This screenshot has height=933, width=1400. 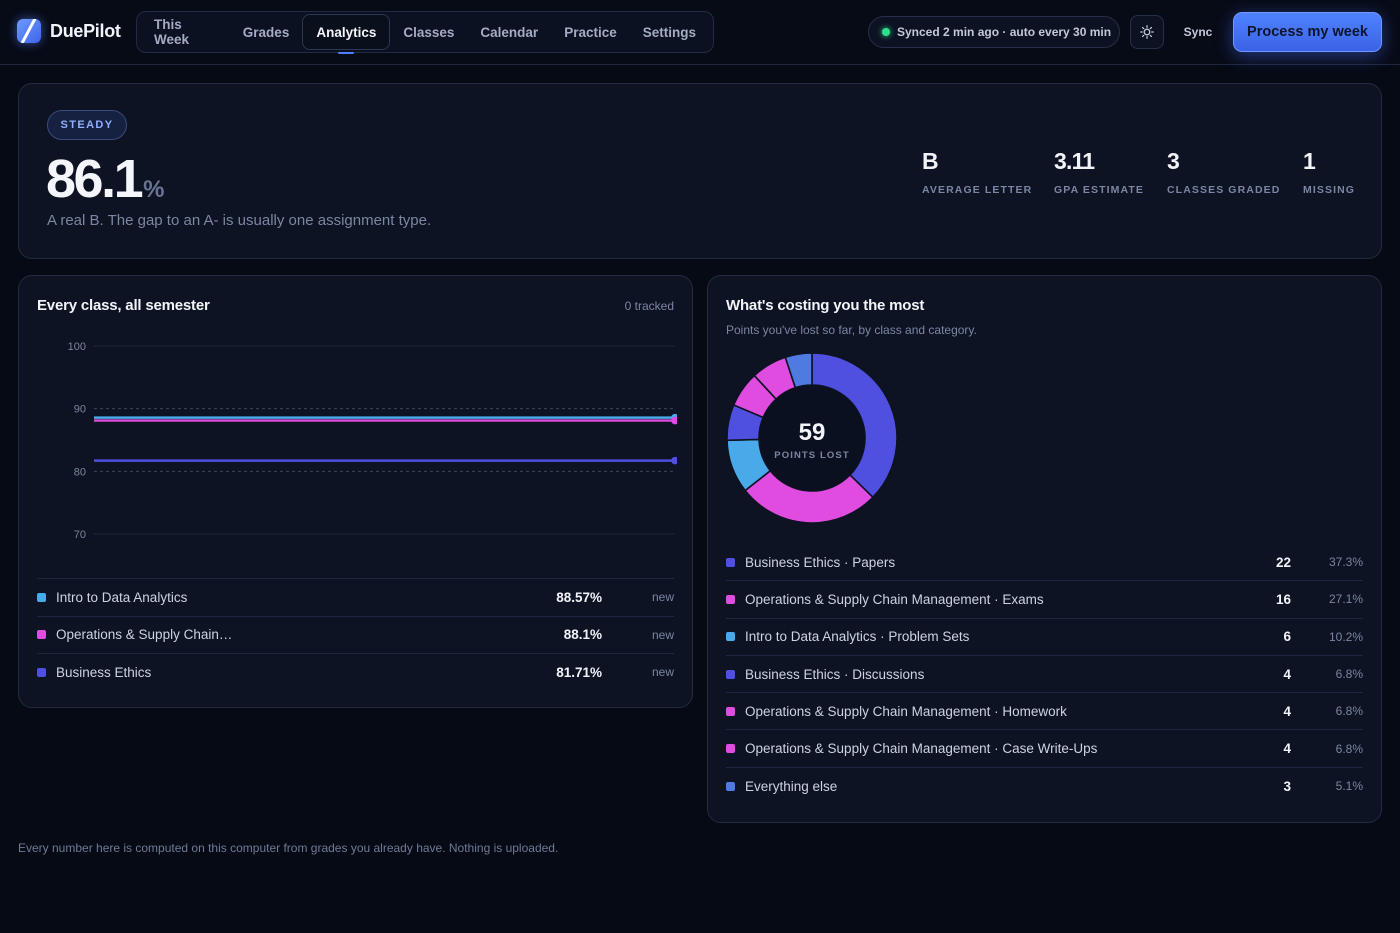 What do you see at coordinates (355, 672) in the screenshot?
I see `class-row: Business Ethics 81.71% new` at bounding box center [355, 672].